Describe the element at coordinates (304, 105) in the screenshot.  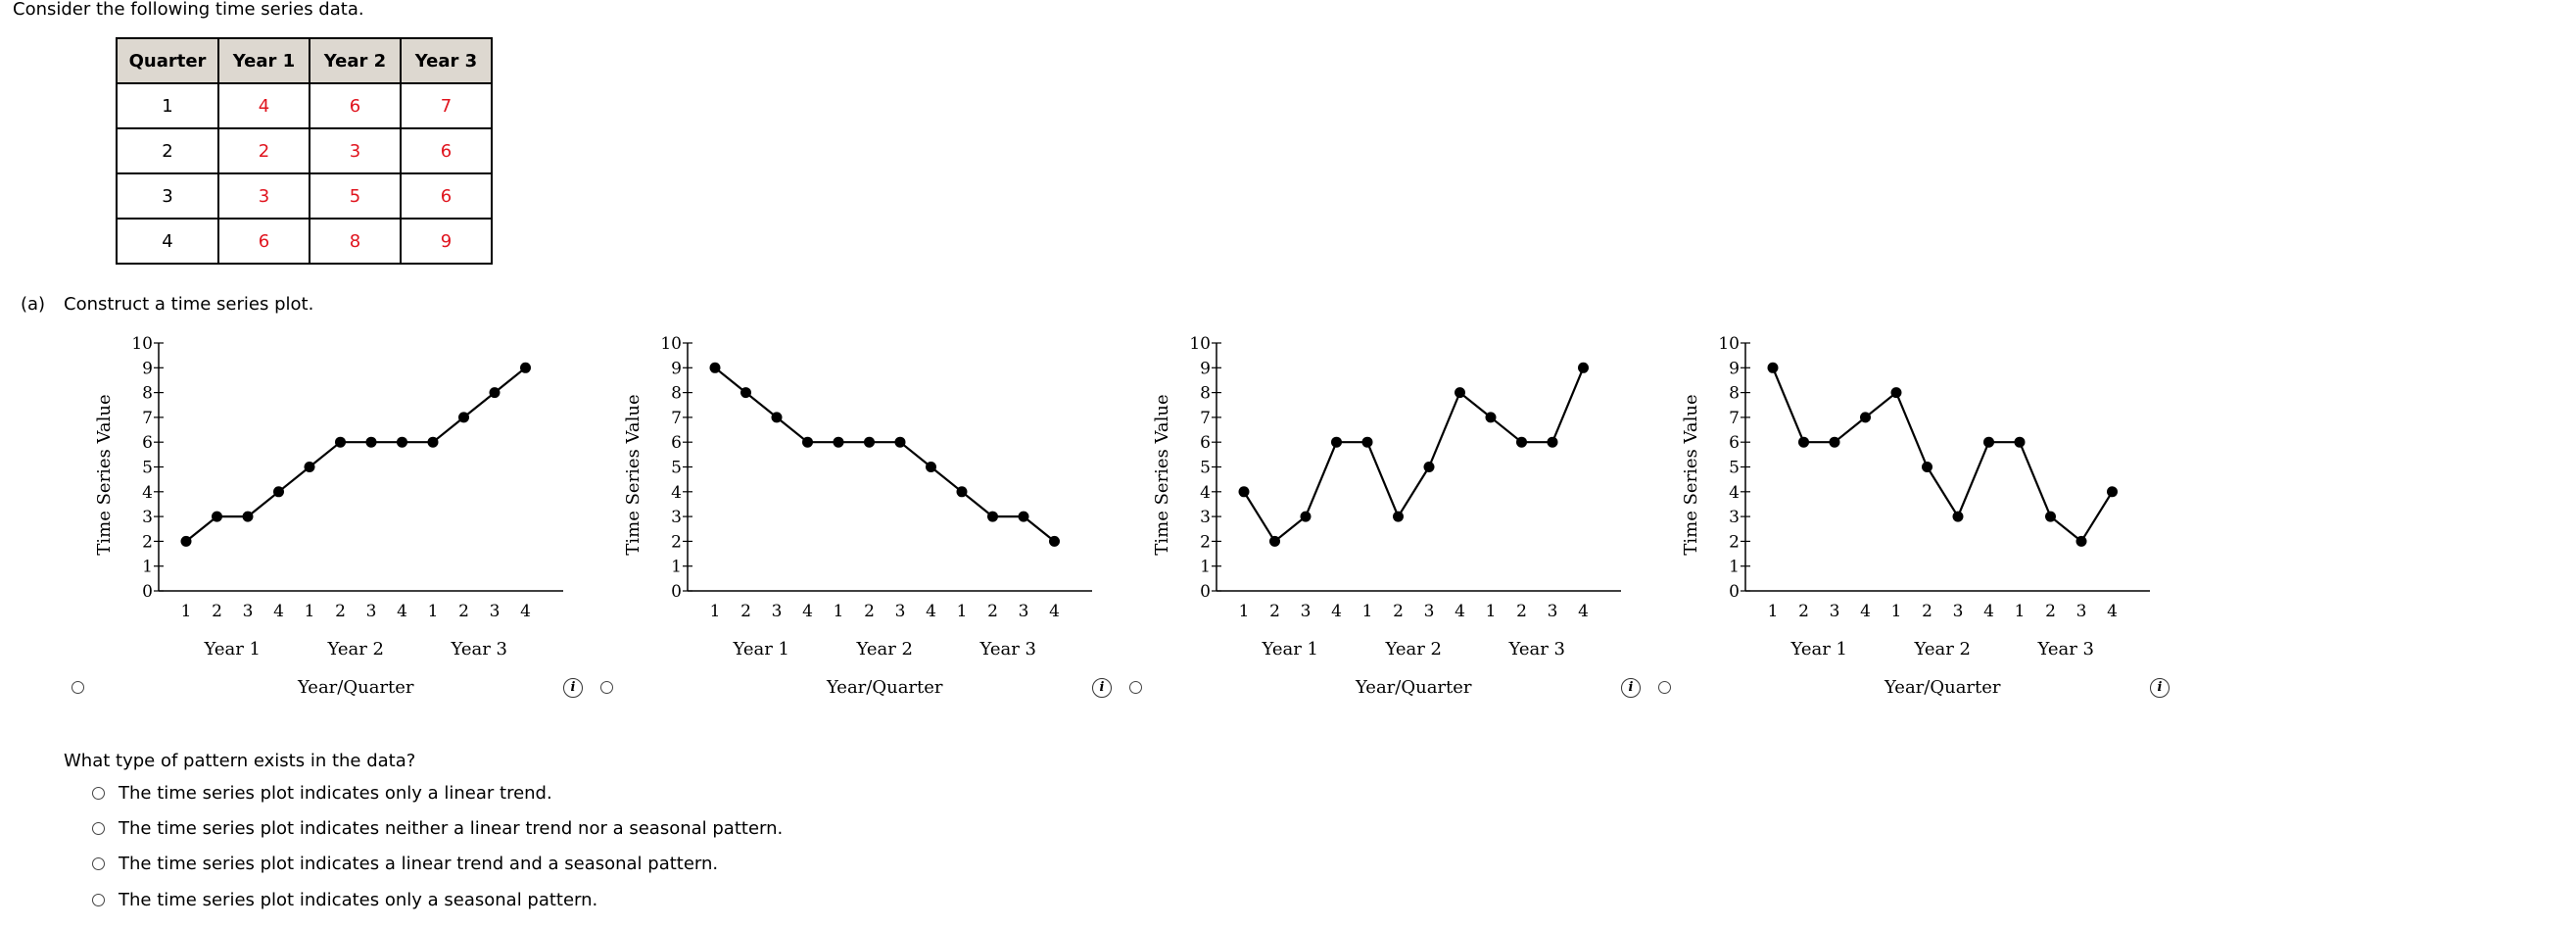
I see `table-row: 1 4 6 7` at that location.